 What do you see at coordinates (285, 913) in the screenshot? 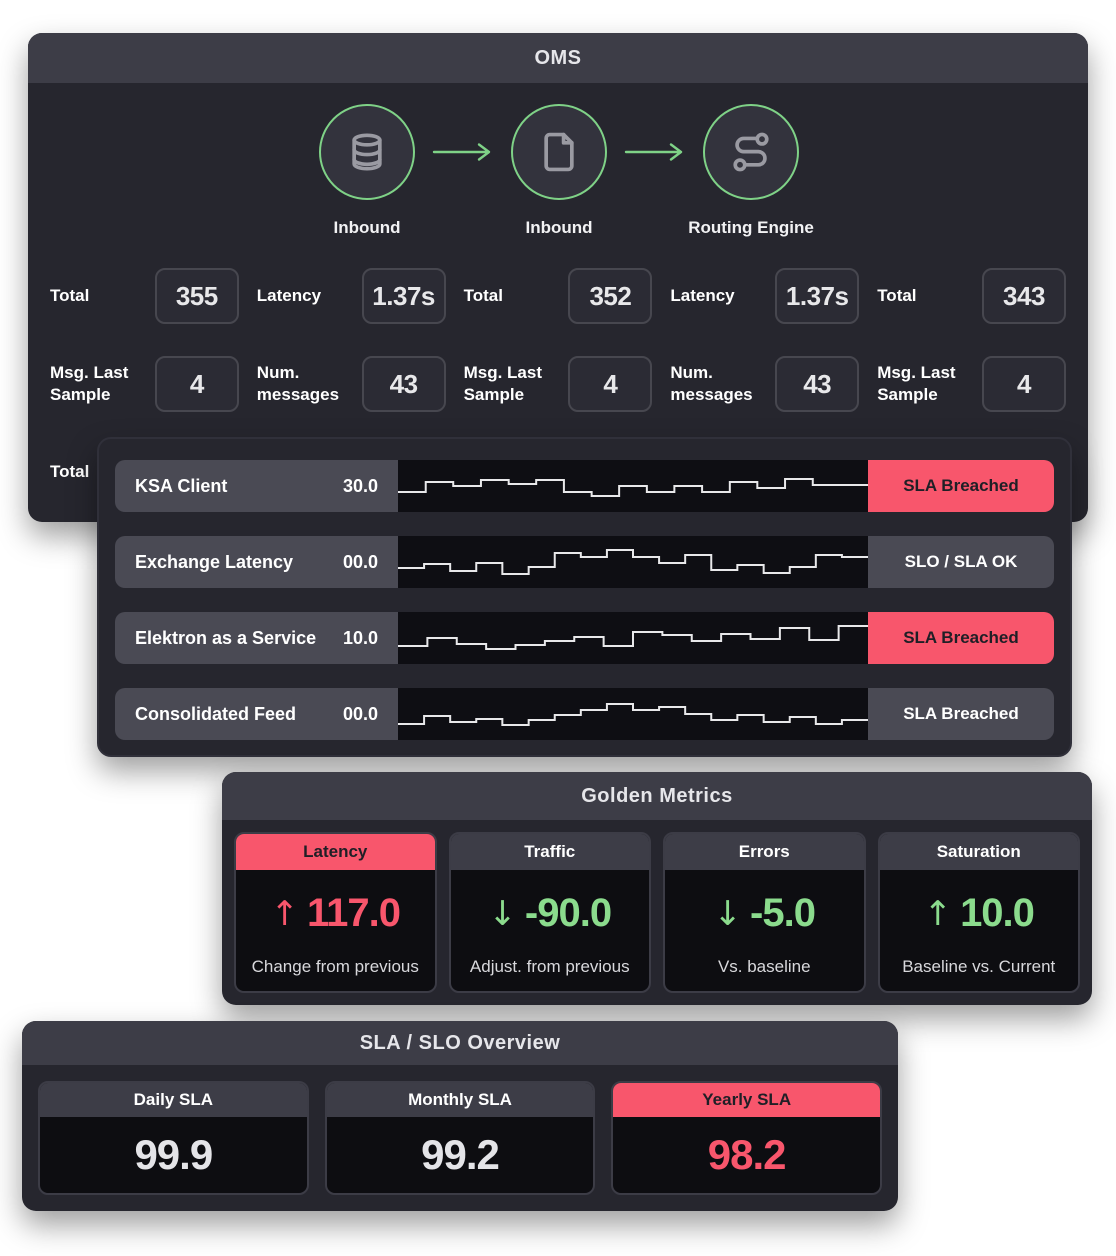
I see `arrow-up-icon: ↑` at bounding box center [285, 913].